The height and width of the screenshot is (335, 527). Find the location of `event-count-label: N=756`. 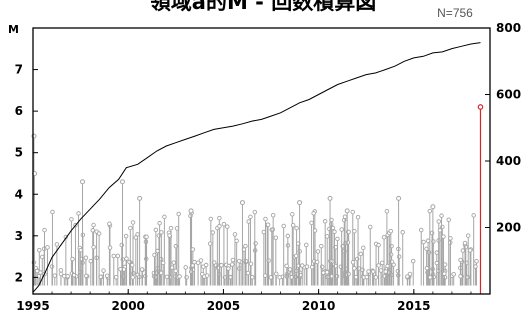

event-count-label: N=756 is located at coordinates (455, 13).